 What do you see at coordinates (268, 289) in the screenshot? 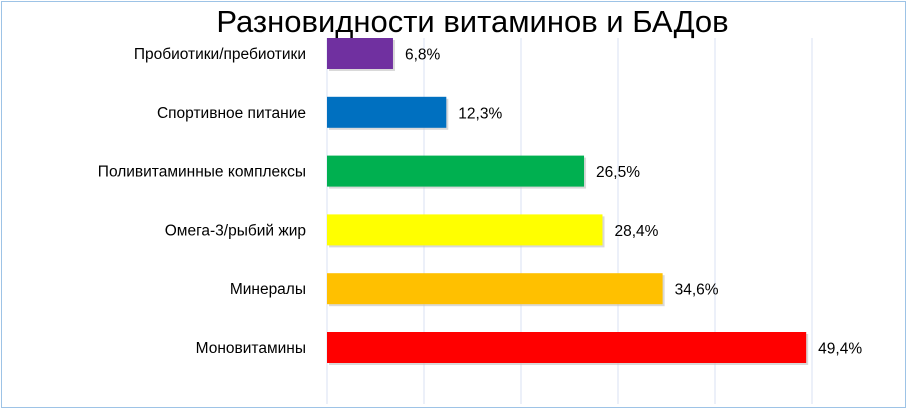
I see `category-label-5: Минералы` at bounding box center [268, 289].